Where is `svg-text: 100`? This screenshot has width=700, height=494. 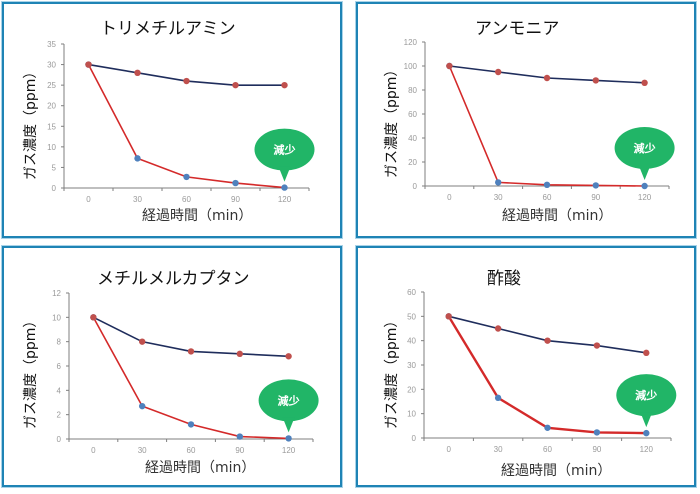
svg-text: 100 is located at coordinates (411, 66).